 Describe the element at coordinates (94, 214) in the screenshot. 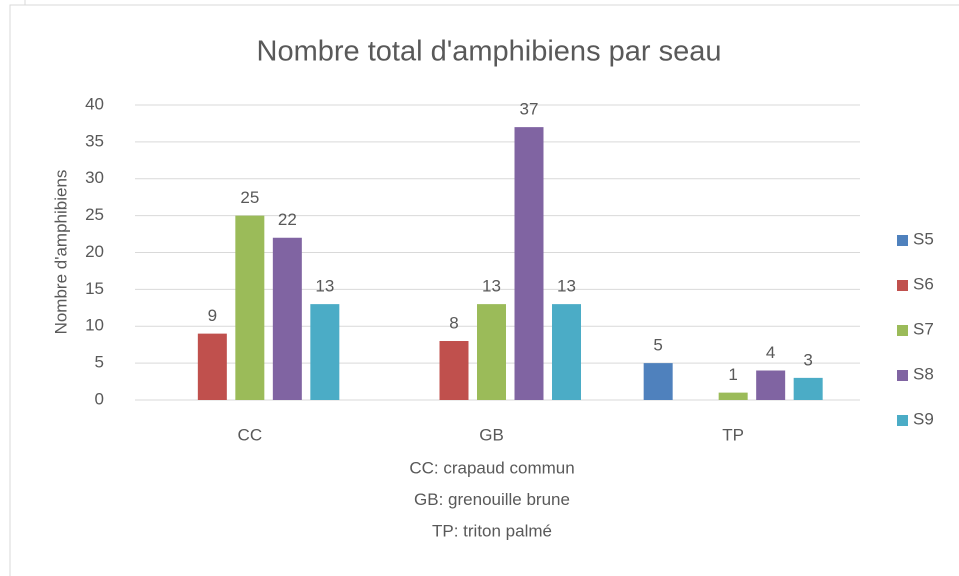

I see `y-tick-label: 25` at that location.